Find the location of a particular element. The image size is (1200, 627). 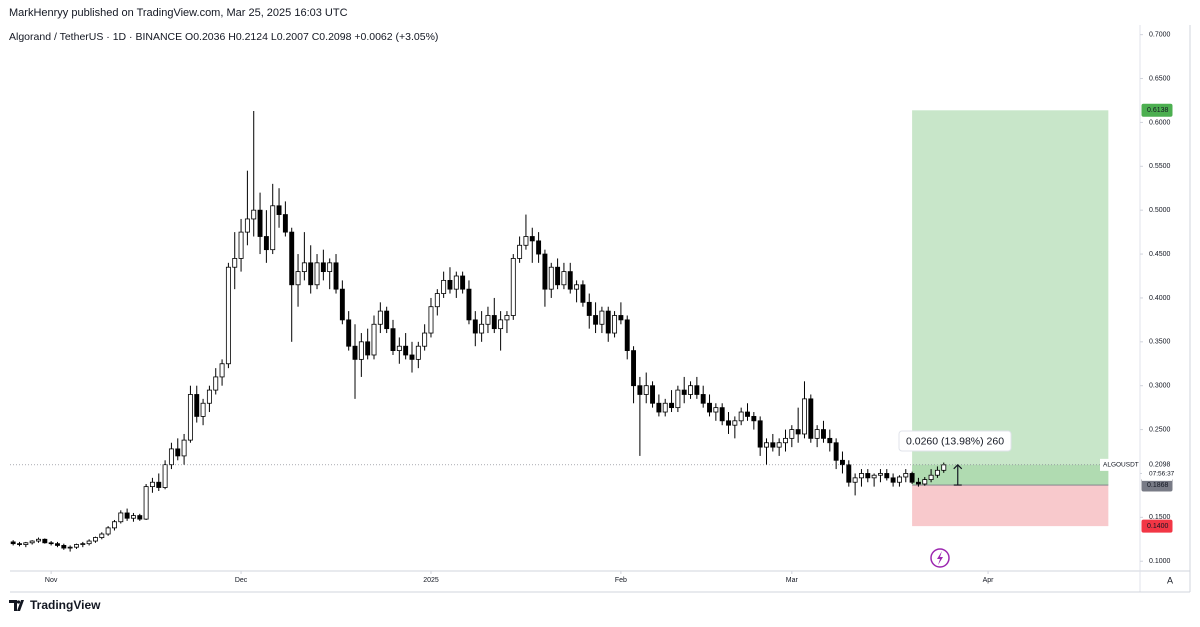

brand: TradingView is located at coordinates (65, 605).